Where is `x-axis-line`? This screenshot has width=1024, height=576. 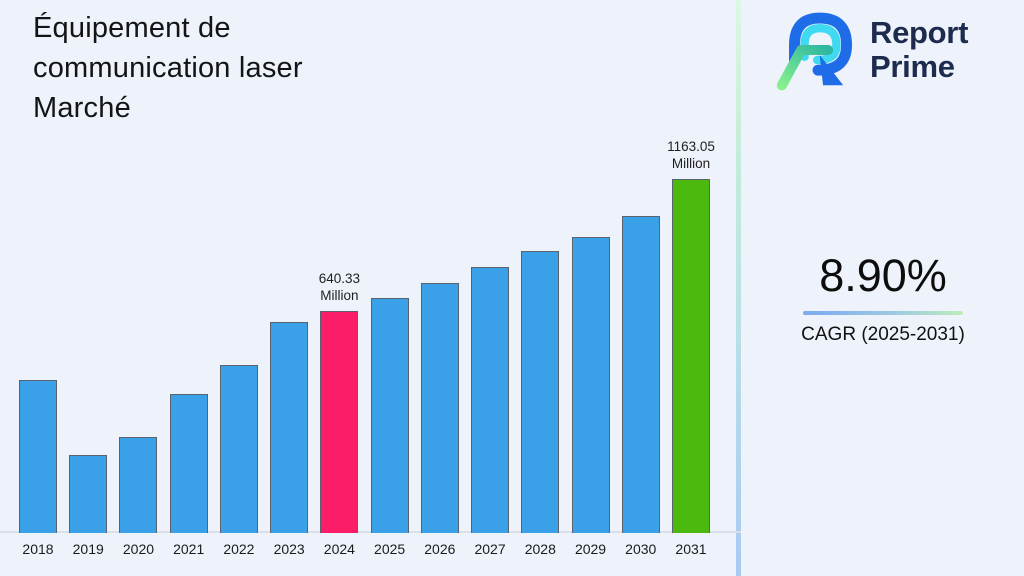
x-axis-line is located at coordinates (370, 532).